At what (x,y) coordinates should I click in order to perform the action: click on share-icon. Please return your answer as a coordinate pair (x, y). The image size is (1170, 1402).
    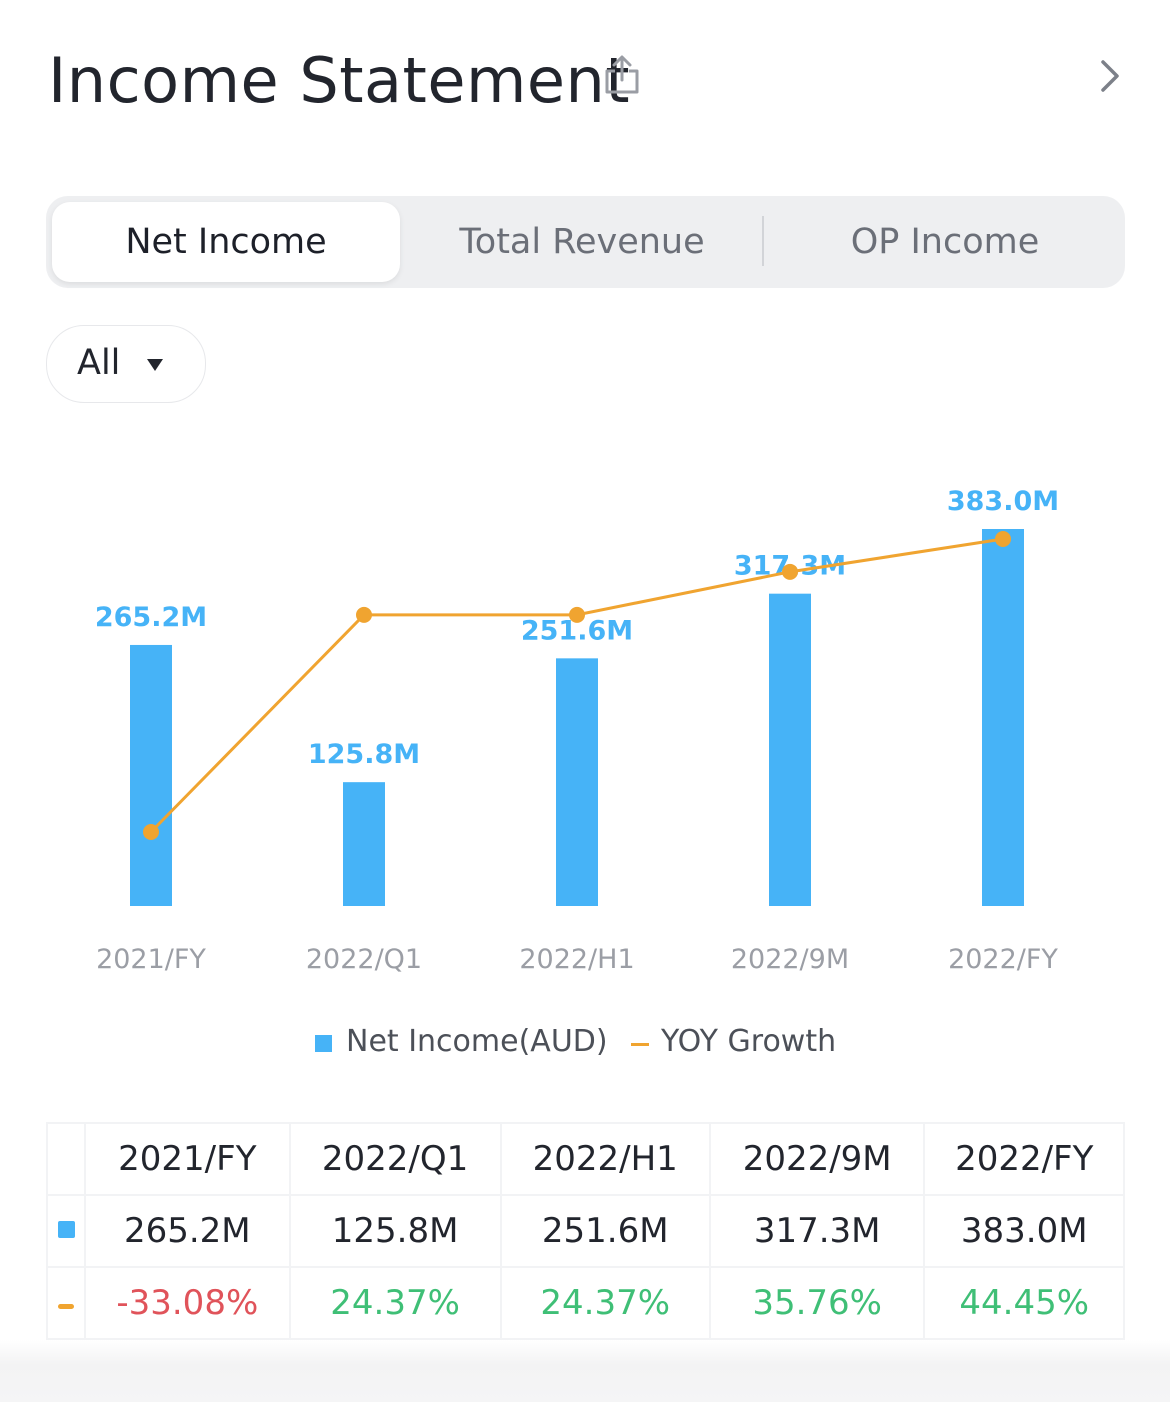
    Looking at the image, I should click on (622, 75).